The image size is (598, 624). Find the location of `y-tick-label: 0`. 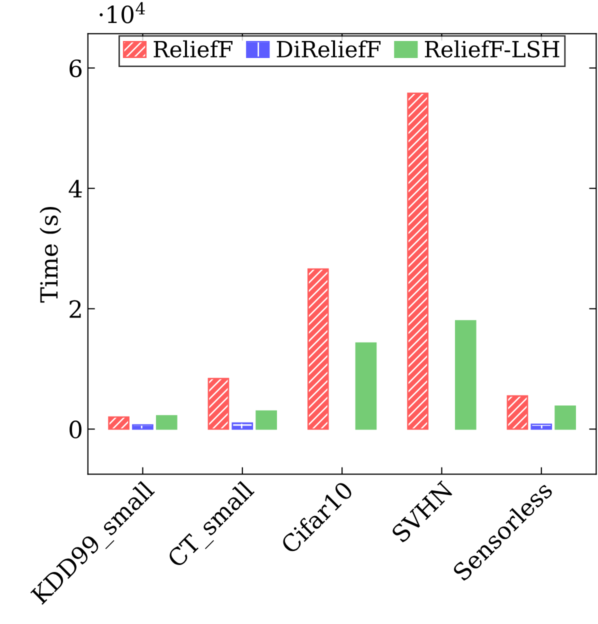

y-tick-label: 0 is located at coordinates (76, 429).